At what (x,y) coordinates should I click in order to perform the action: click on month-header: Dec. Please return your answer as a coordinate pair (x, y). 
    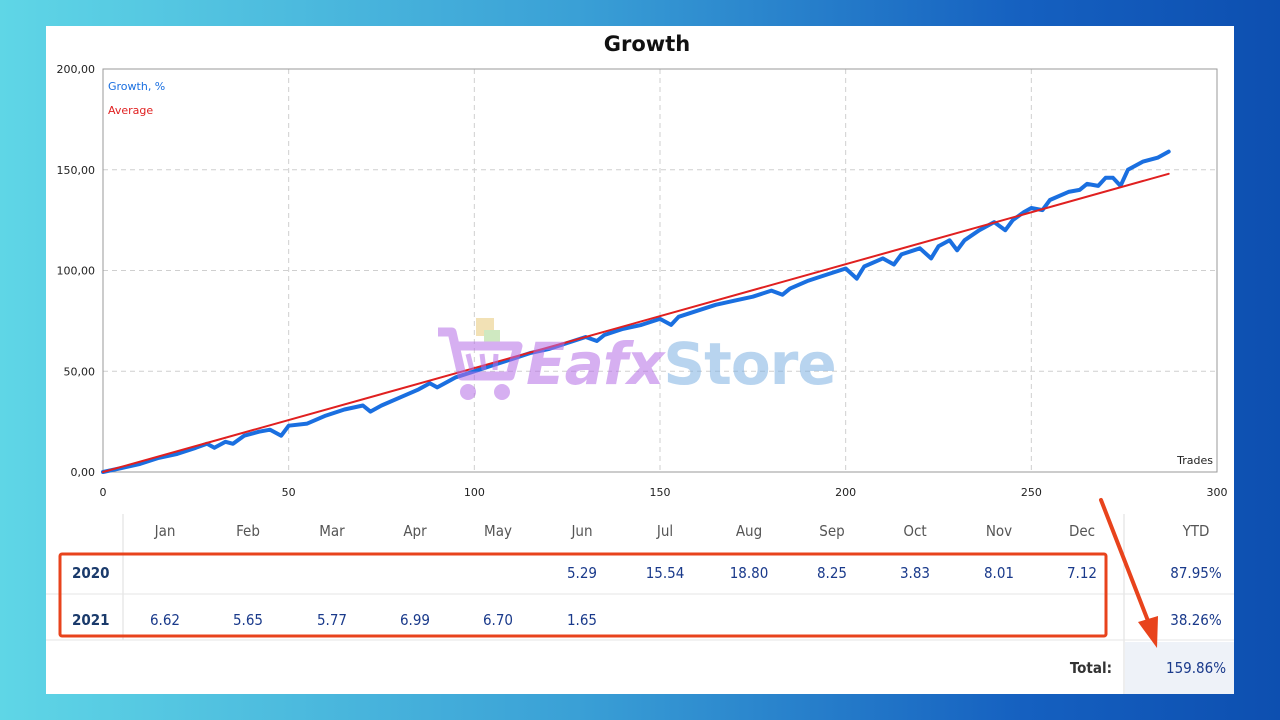
    Looking at the image, I should click on (1082, 531).